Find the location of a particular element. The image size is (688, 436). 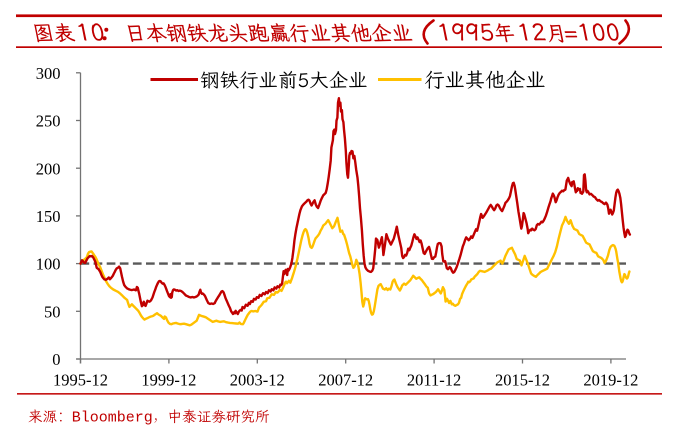

svg-text: 2019-12 is located at coordinates (610, 380).